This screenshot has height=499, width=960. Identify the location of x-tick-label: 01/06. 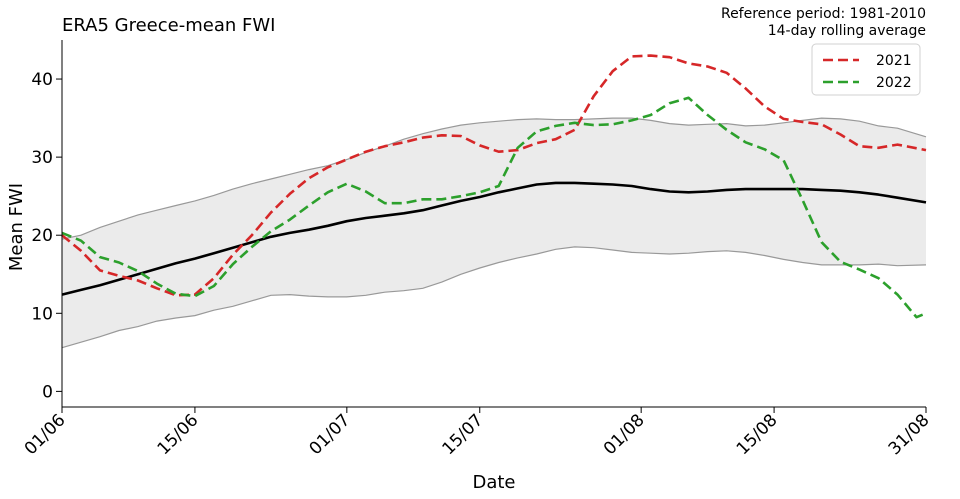
(45, 434).